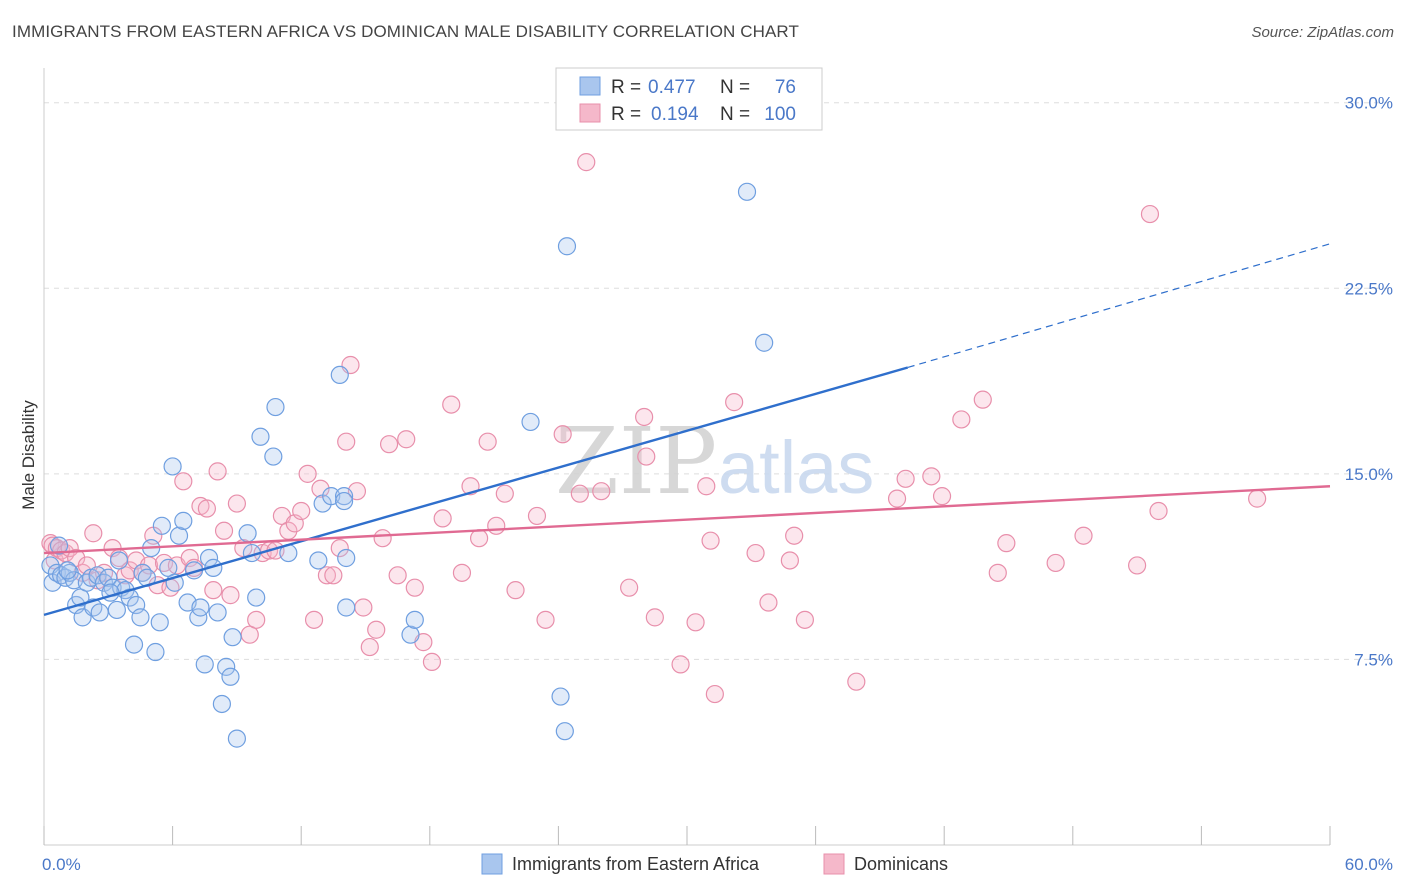  I want to click on x-tick-label-0: 0.0%, so click(61, 864).